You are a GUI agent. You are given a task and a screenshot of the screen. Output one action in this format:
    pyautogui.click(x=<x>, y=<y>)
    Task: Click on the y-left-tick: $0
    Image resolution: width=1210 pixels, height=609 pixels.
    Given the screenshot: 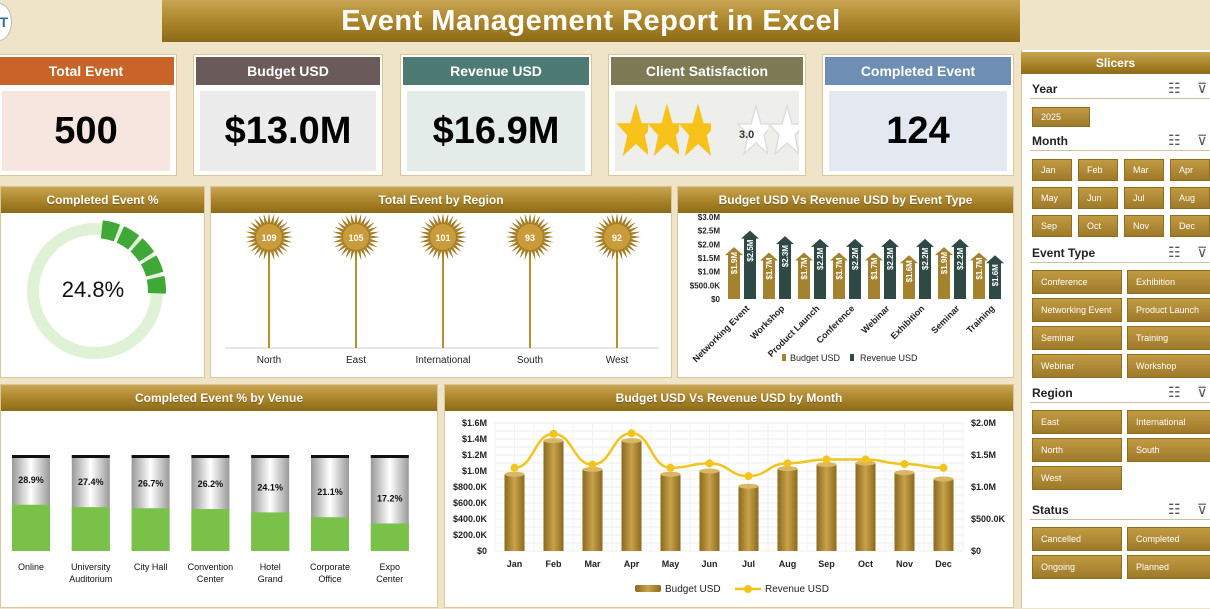 What is the action you would take?
    pyautogui.click(x=482, y=551)
    